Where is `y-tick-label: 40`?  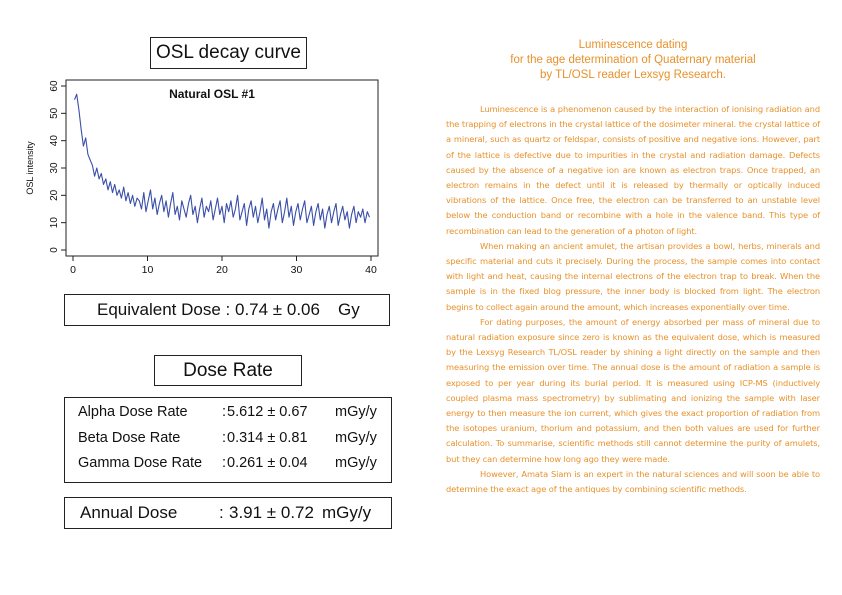 y-tick-label: 40 is located at coordinates (54, 141).